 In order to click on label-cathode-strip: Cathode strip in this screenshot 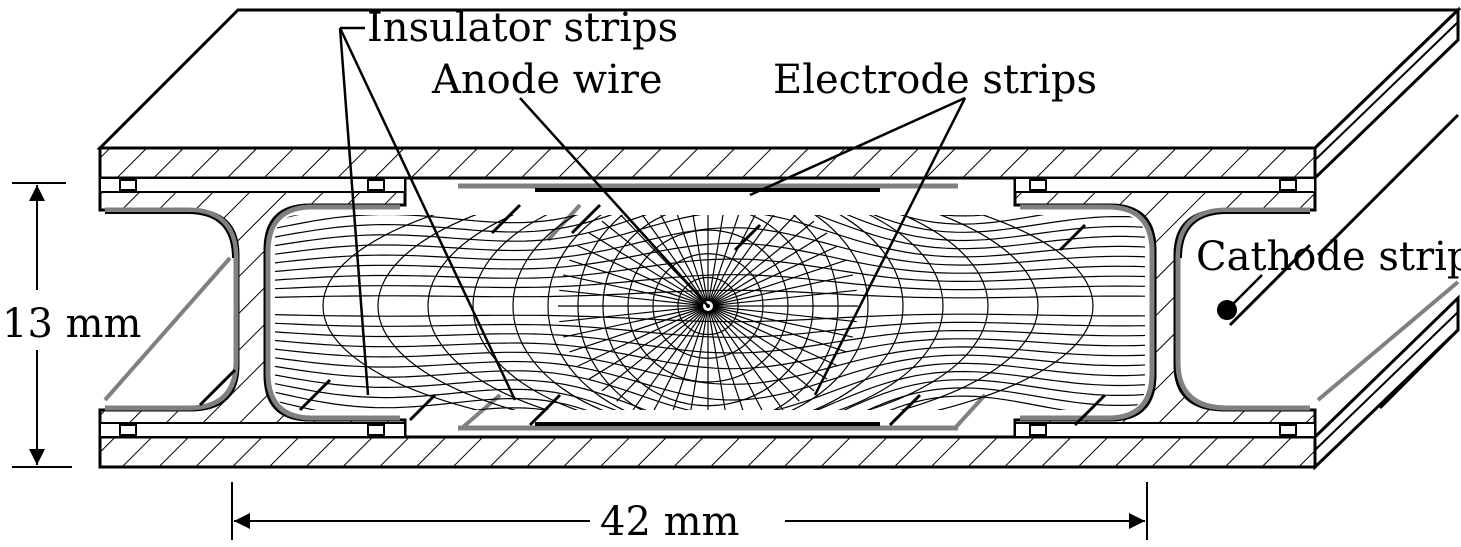, I will do `click(1328, 257)`.